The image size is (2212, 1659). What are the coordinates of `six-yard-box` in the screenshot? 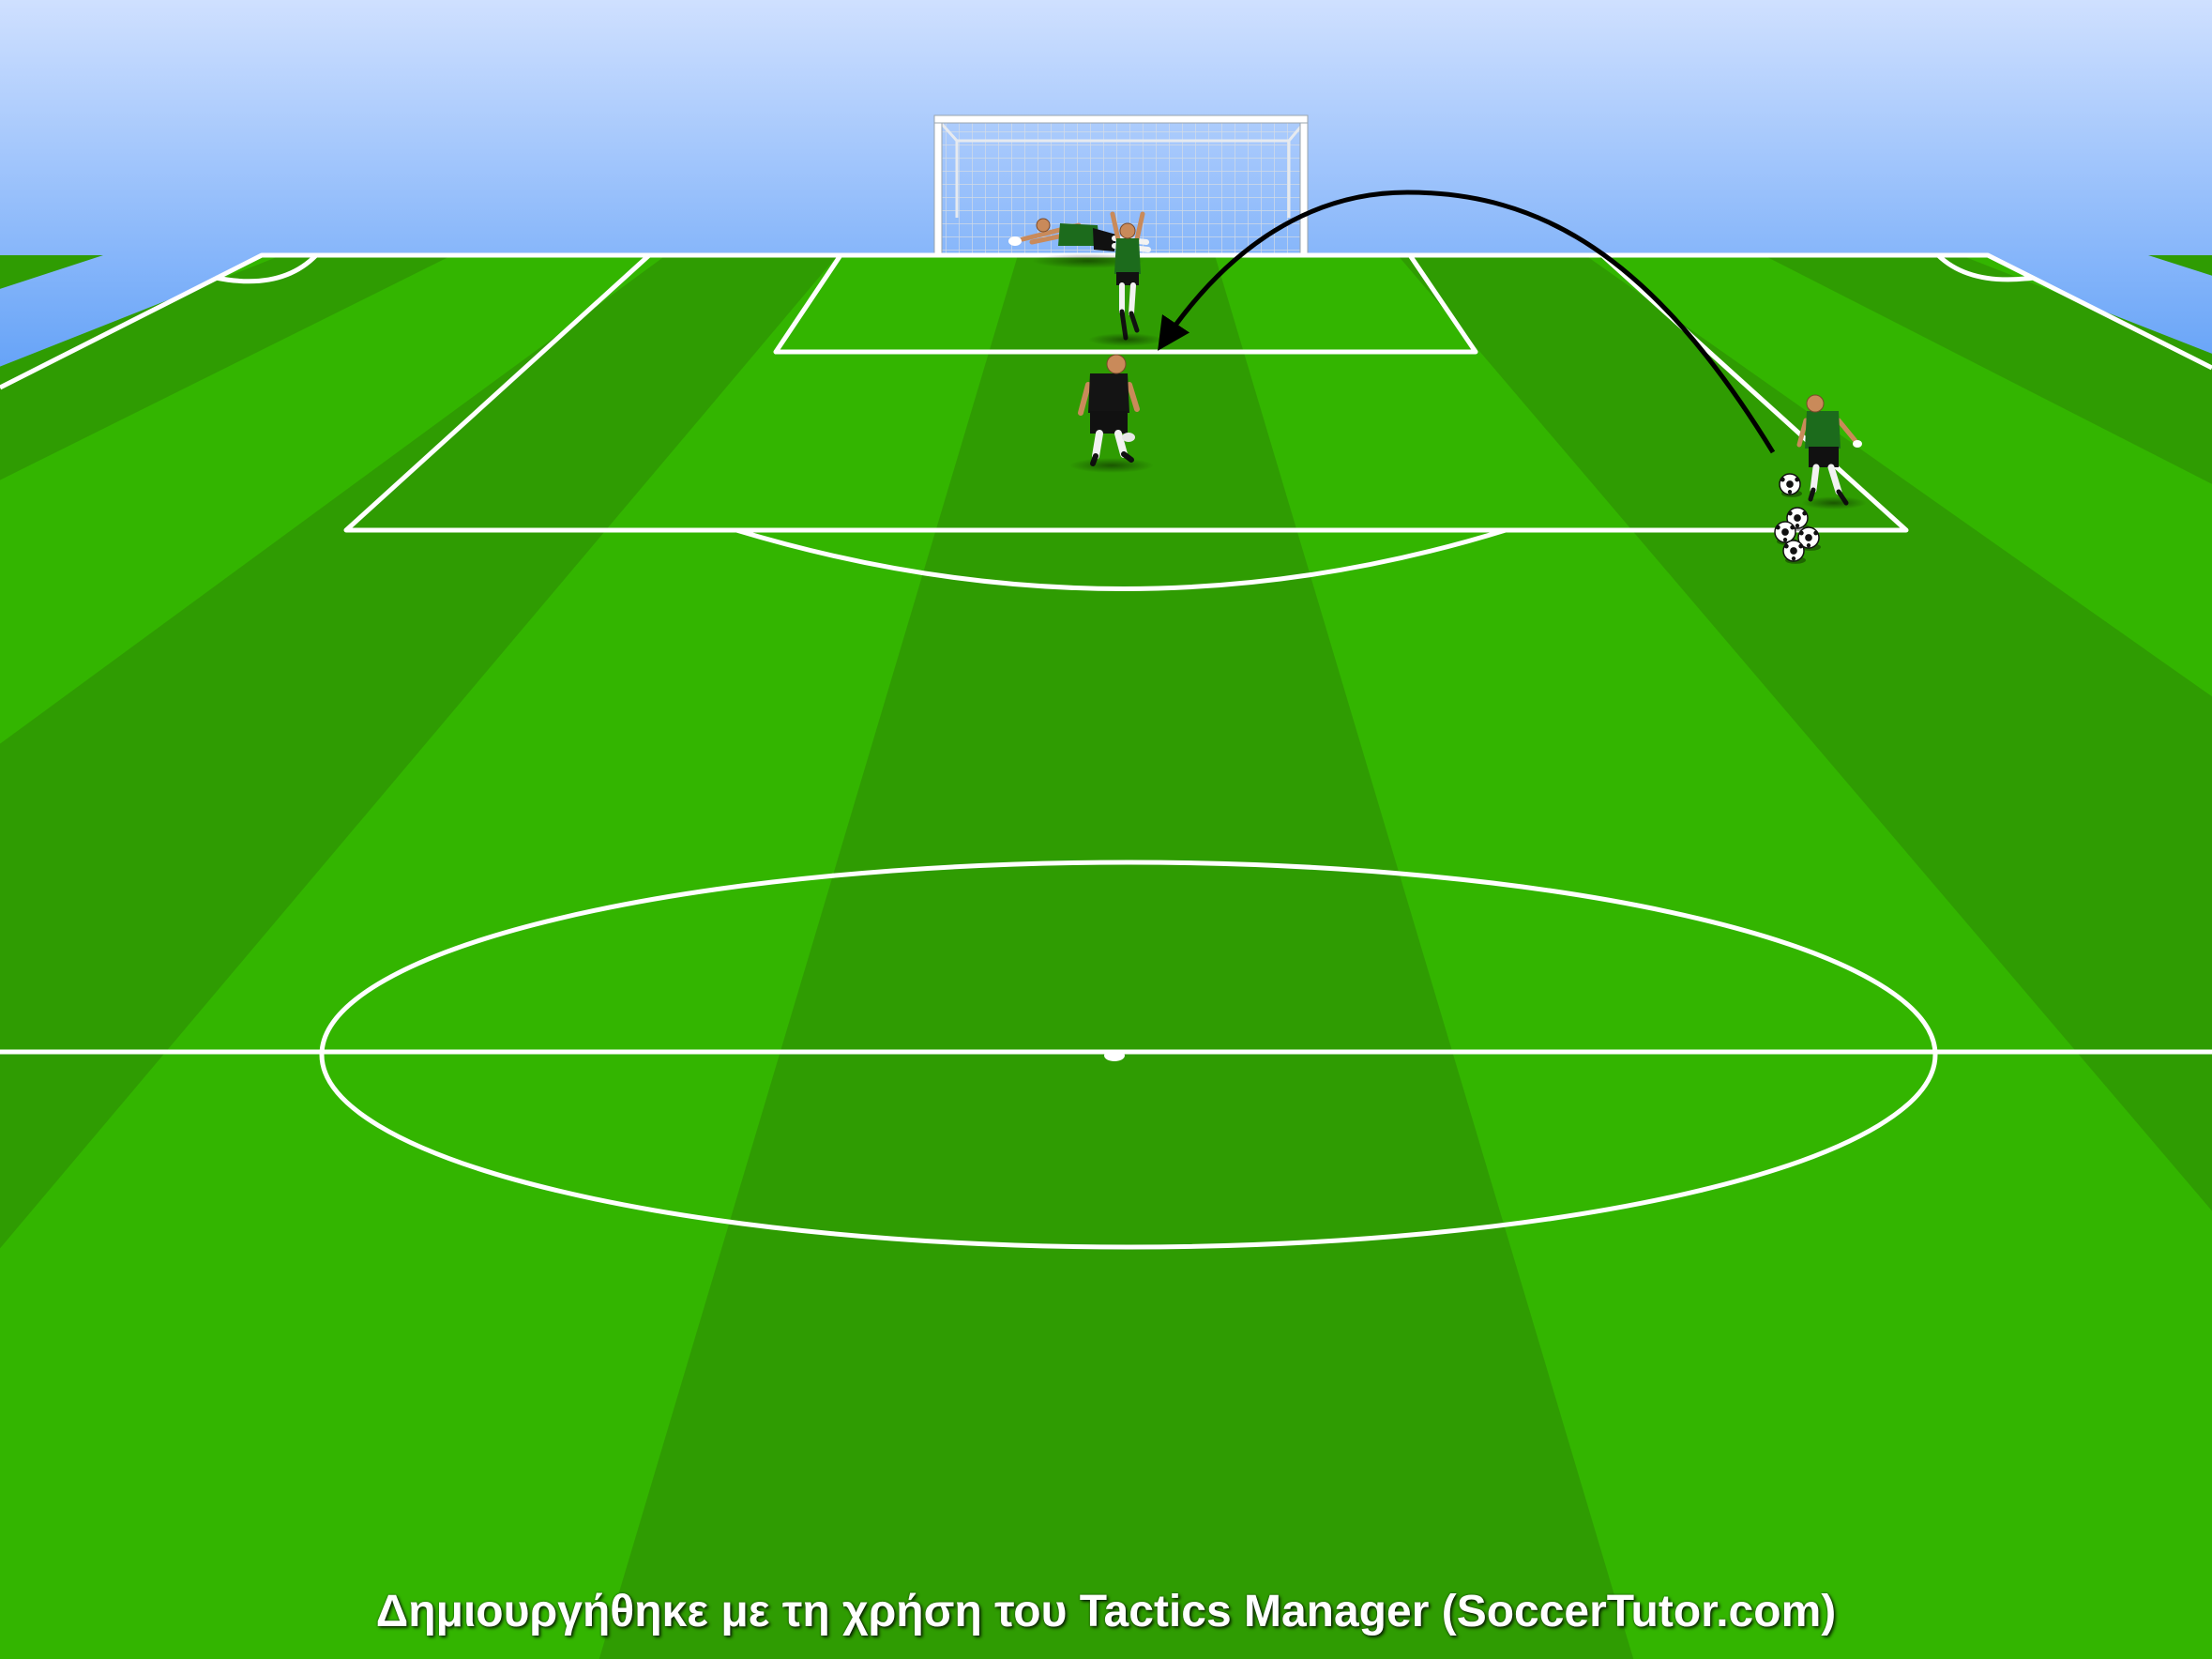 It's located at (1125, 304).